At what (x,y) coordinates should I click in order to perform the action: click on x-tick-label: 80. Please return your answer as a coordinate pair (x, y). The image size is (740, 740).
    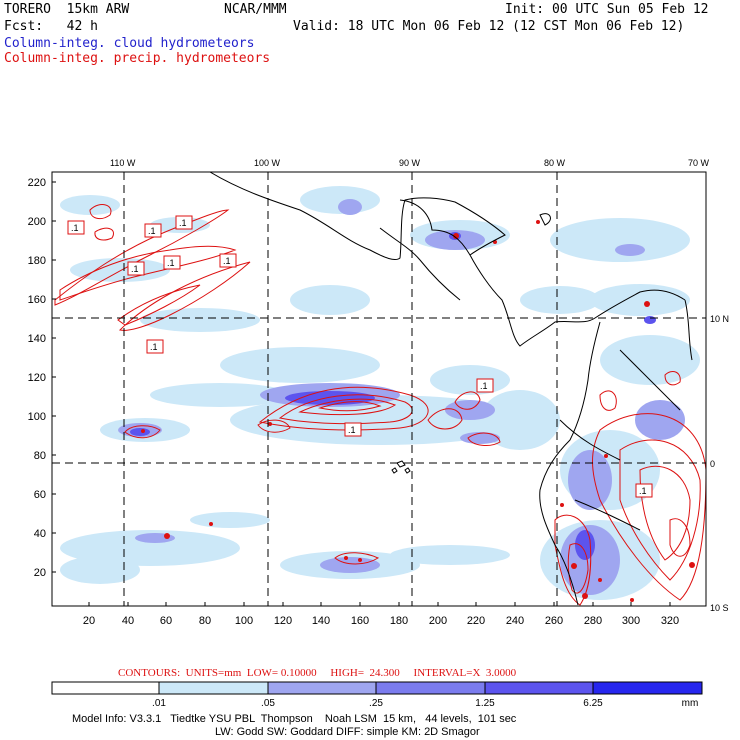
    Looking at the image, I should click on (205, 621).